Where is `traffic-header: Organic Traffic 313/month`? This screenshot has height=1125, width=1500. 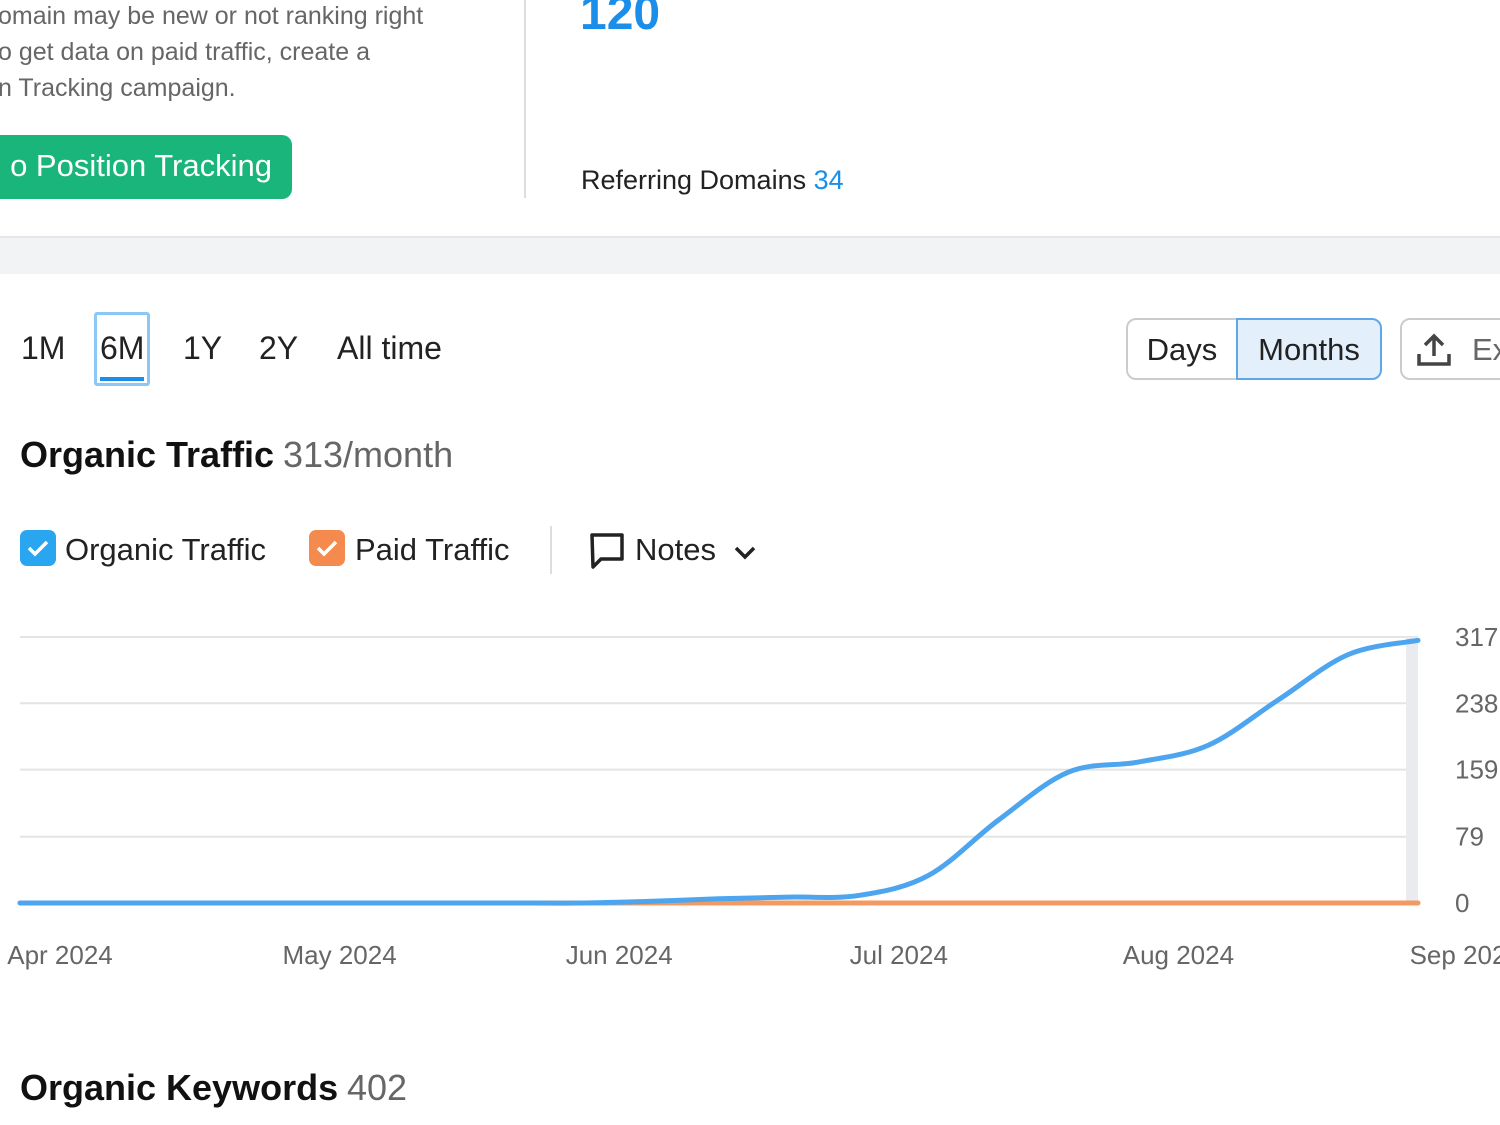 traffic-header: Organic Traffic 313/month is located at coordinates (236, 455).